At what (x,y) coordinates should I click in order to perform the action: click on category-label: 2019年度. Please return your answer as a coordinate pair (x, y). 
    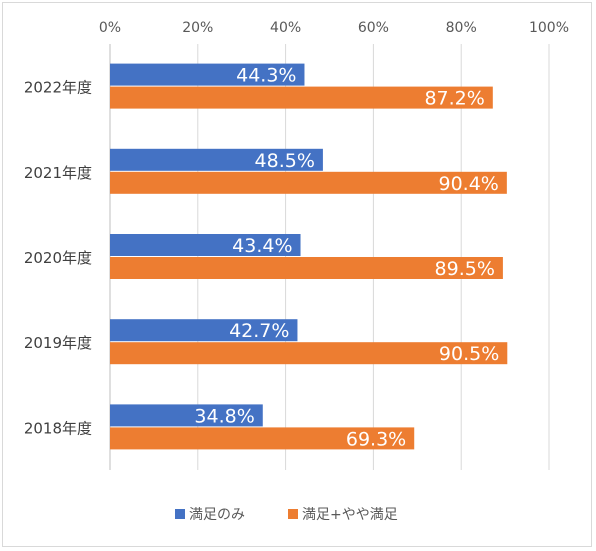
    Looking at the image, I should click on (58, 343).